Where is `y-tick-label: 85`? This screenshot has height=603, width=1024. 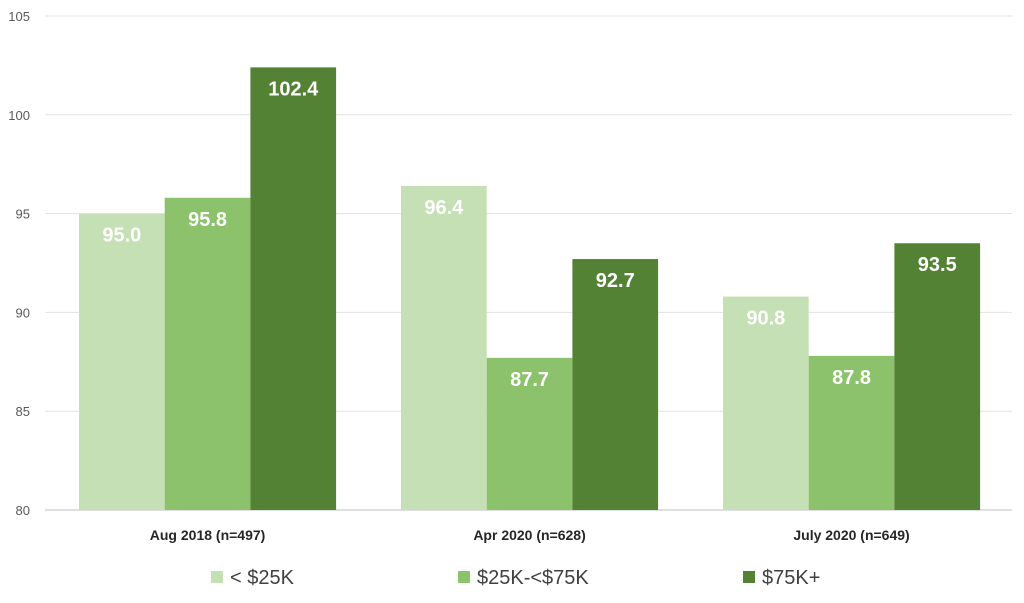
y-tick-label: 85 is located at coordinates (23, 411).